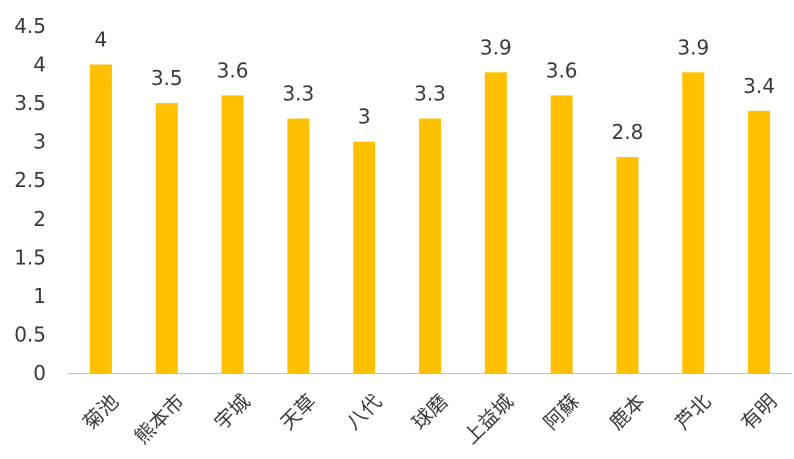 This screenshot has width=794, height=459. I want to click on y-tick-label: 0, so click(39, 373).